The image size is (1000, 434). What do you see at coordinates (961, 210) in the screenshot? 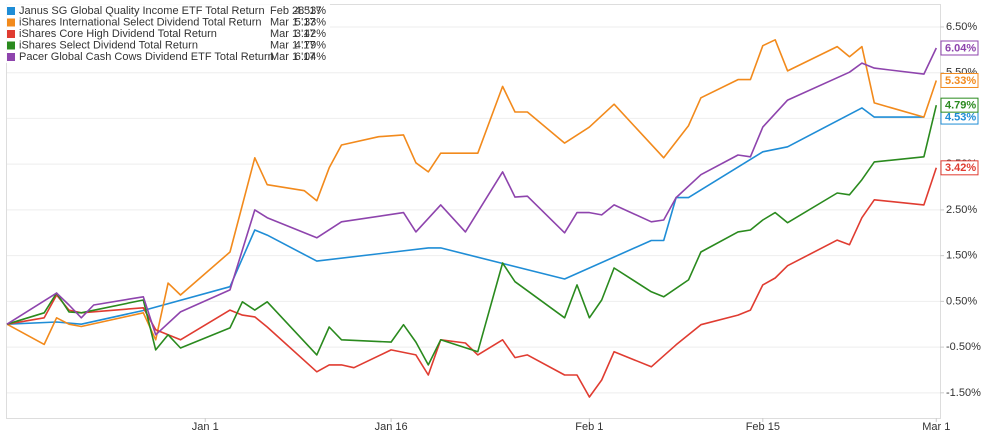
I see `y-tick-label: 2.50%` at bounding box center [961, 210].